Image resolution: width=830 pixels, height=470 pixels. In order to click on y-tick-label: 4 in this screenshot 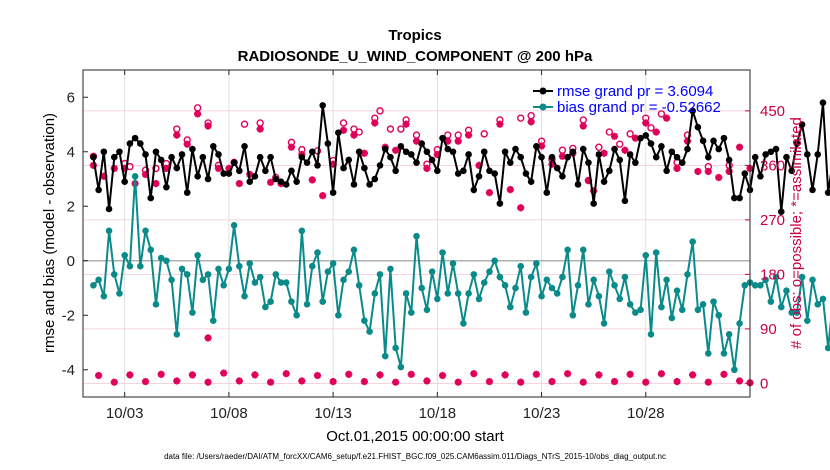, I will do `click(71, 152)`.